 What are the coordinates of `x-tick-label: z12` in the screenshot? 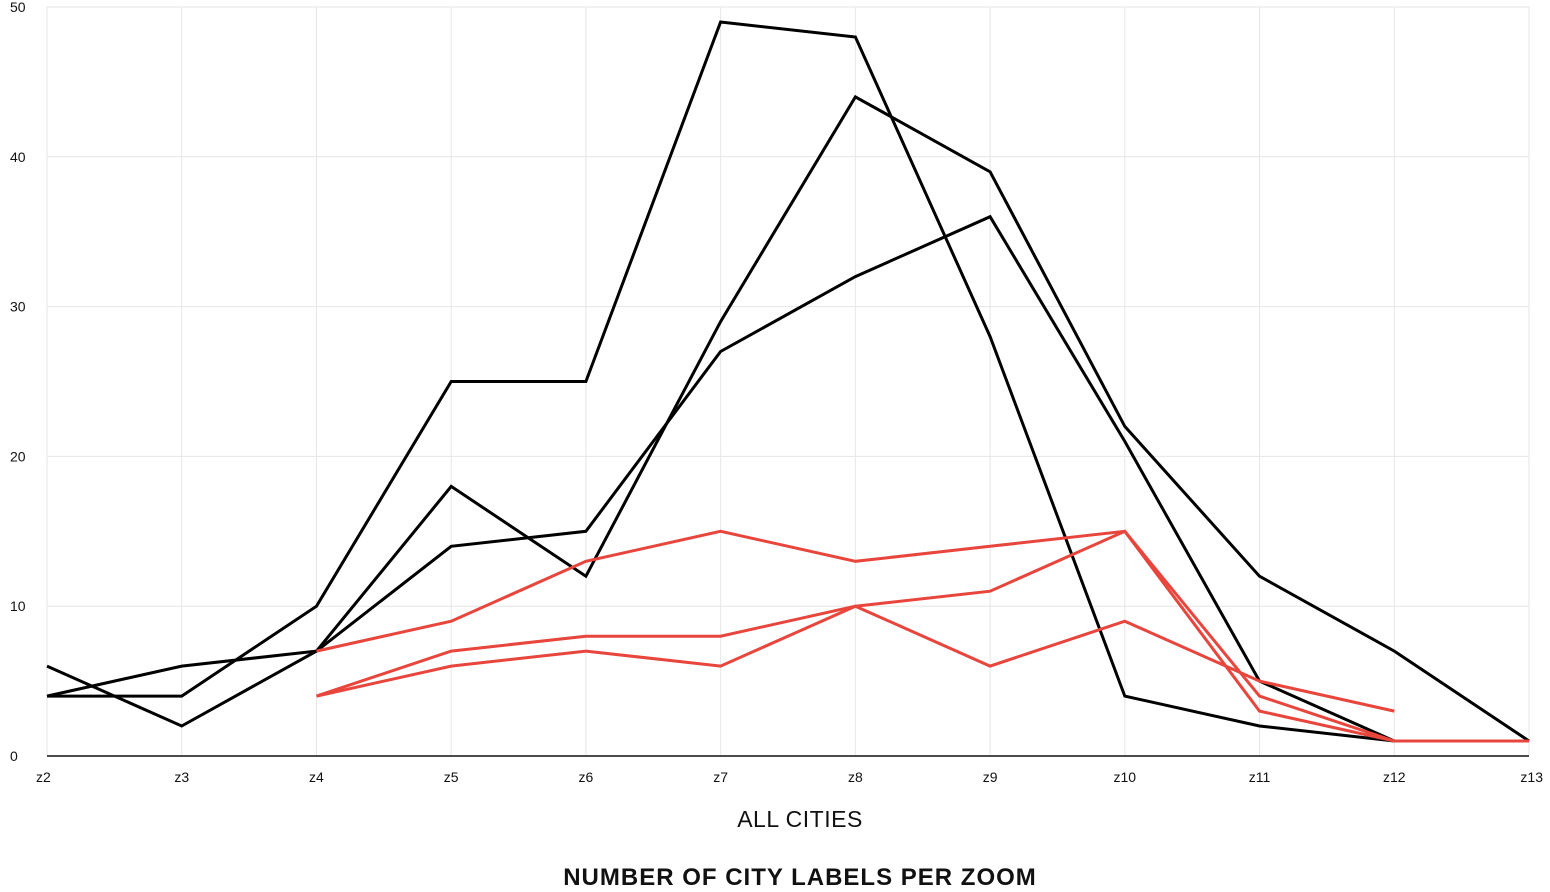 It's located at (1394, 777).